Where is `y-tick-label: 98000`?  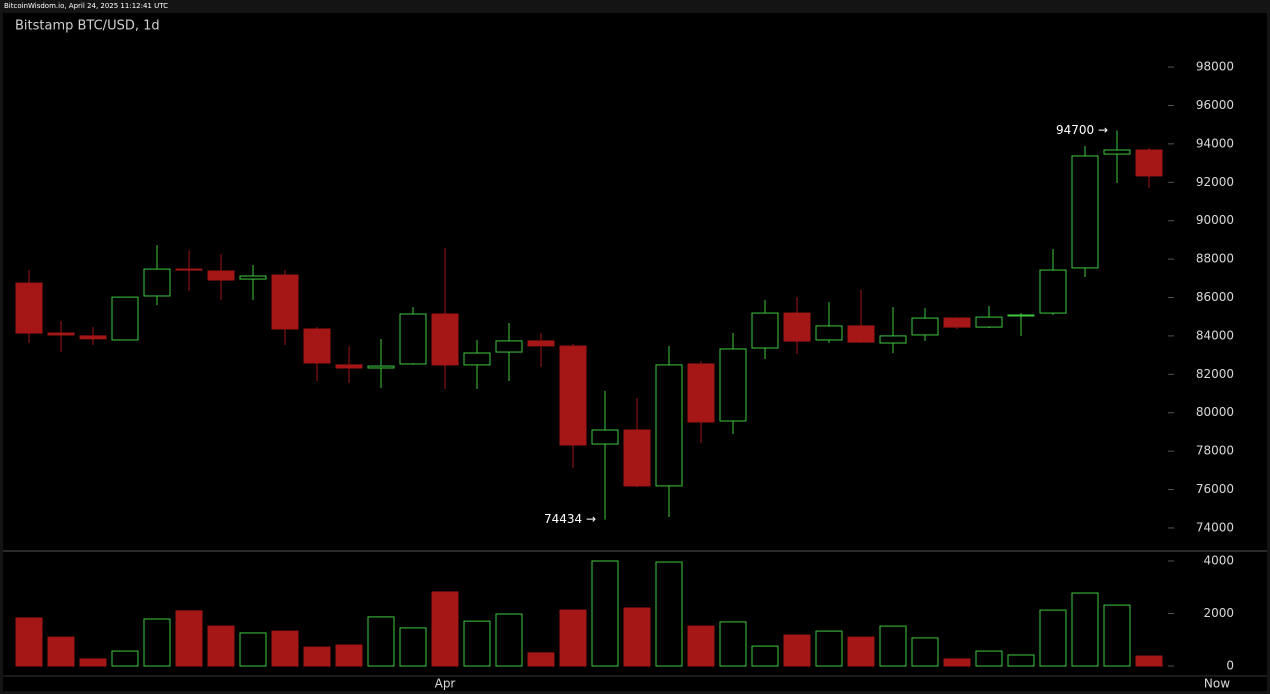
y-tick-label: 98000 is located at coordinates (1215, 67).